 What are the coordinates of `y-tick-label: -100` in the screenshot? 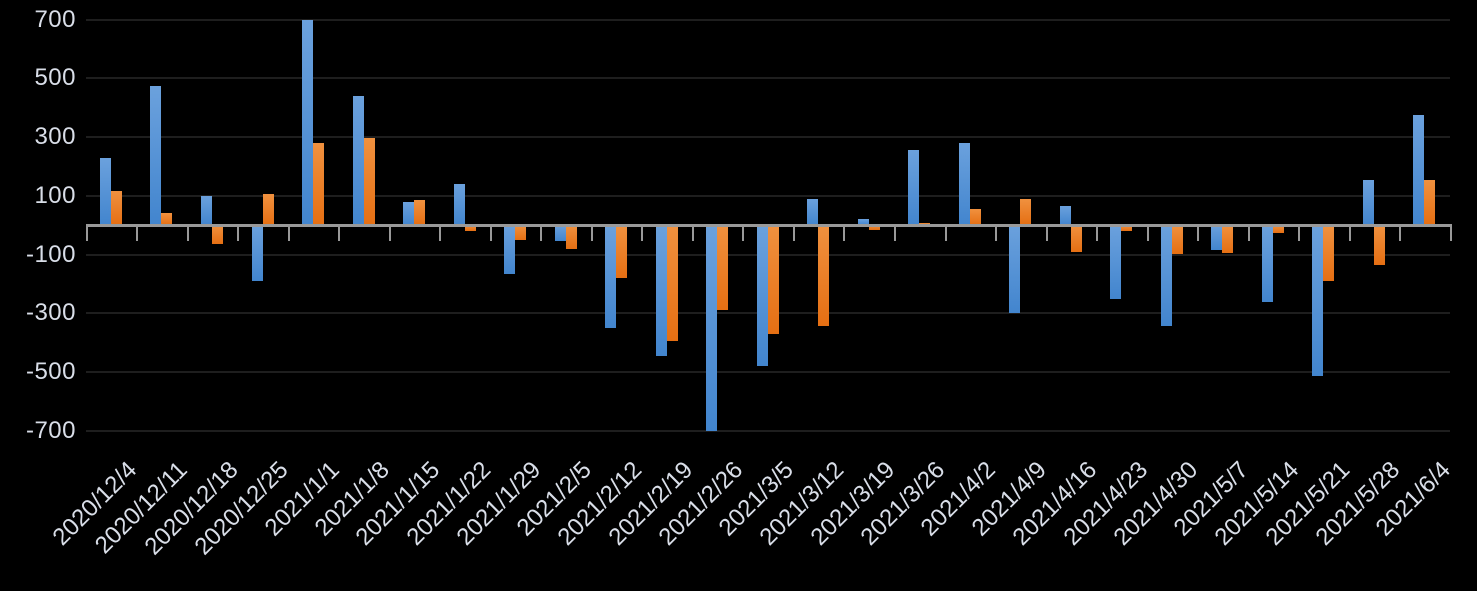 It's located at (50, 254).